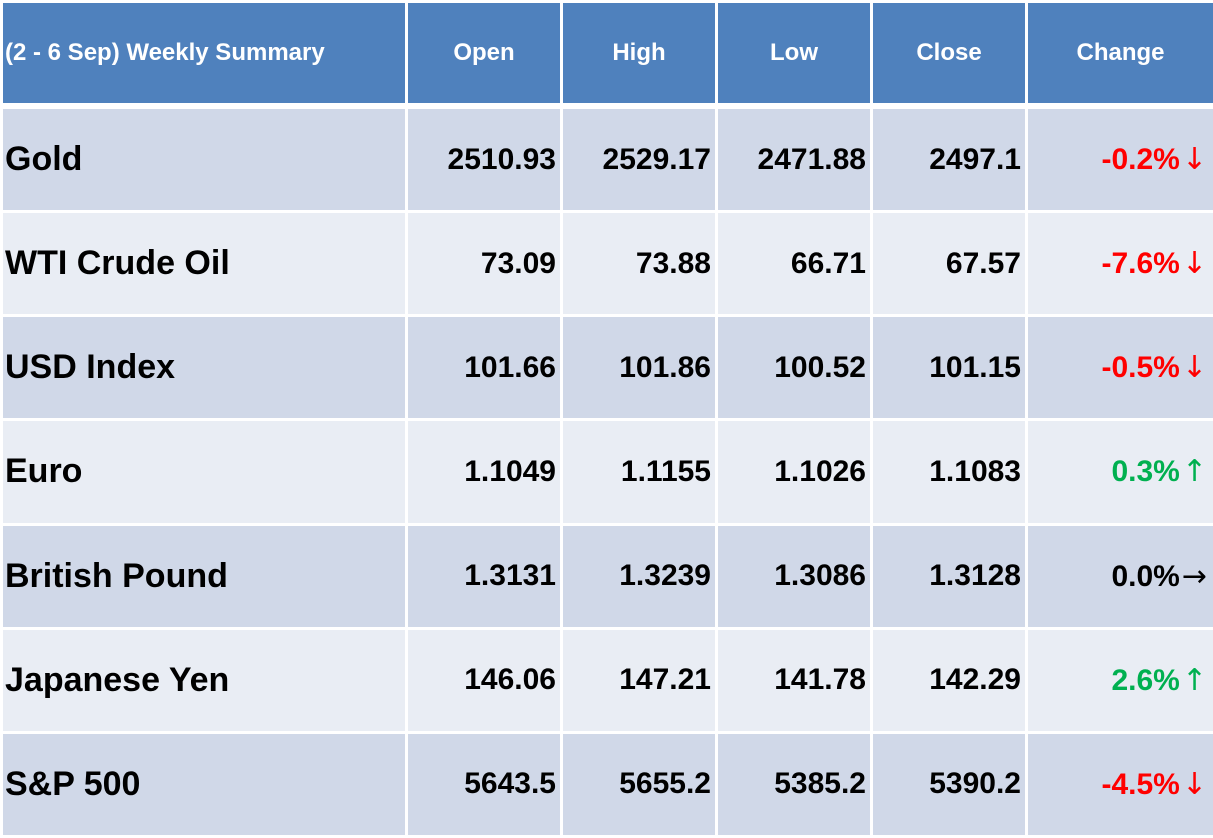 This screenshot has width=1213, height=838. I want to click on close-value-british-pound: 1.3128, so click(949, 576).